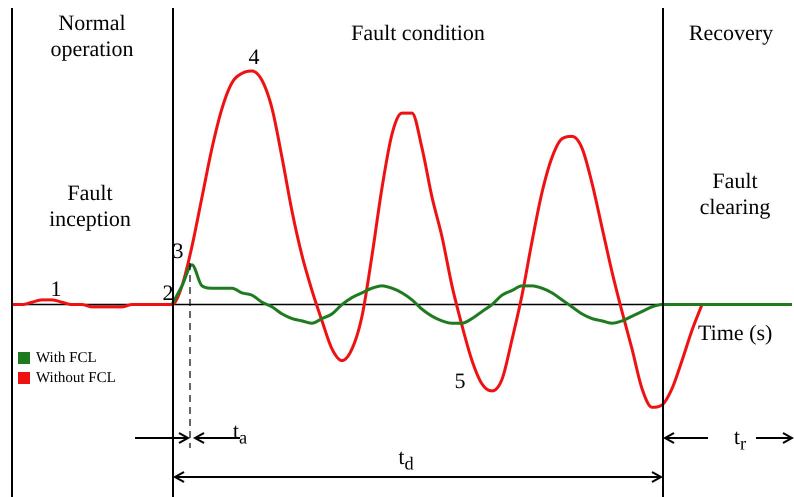 This screenshot has width=794, height=497. I want to click on text: Fault condition, so click(418, 32).